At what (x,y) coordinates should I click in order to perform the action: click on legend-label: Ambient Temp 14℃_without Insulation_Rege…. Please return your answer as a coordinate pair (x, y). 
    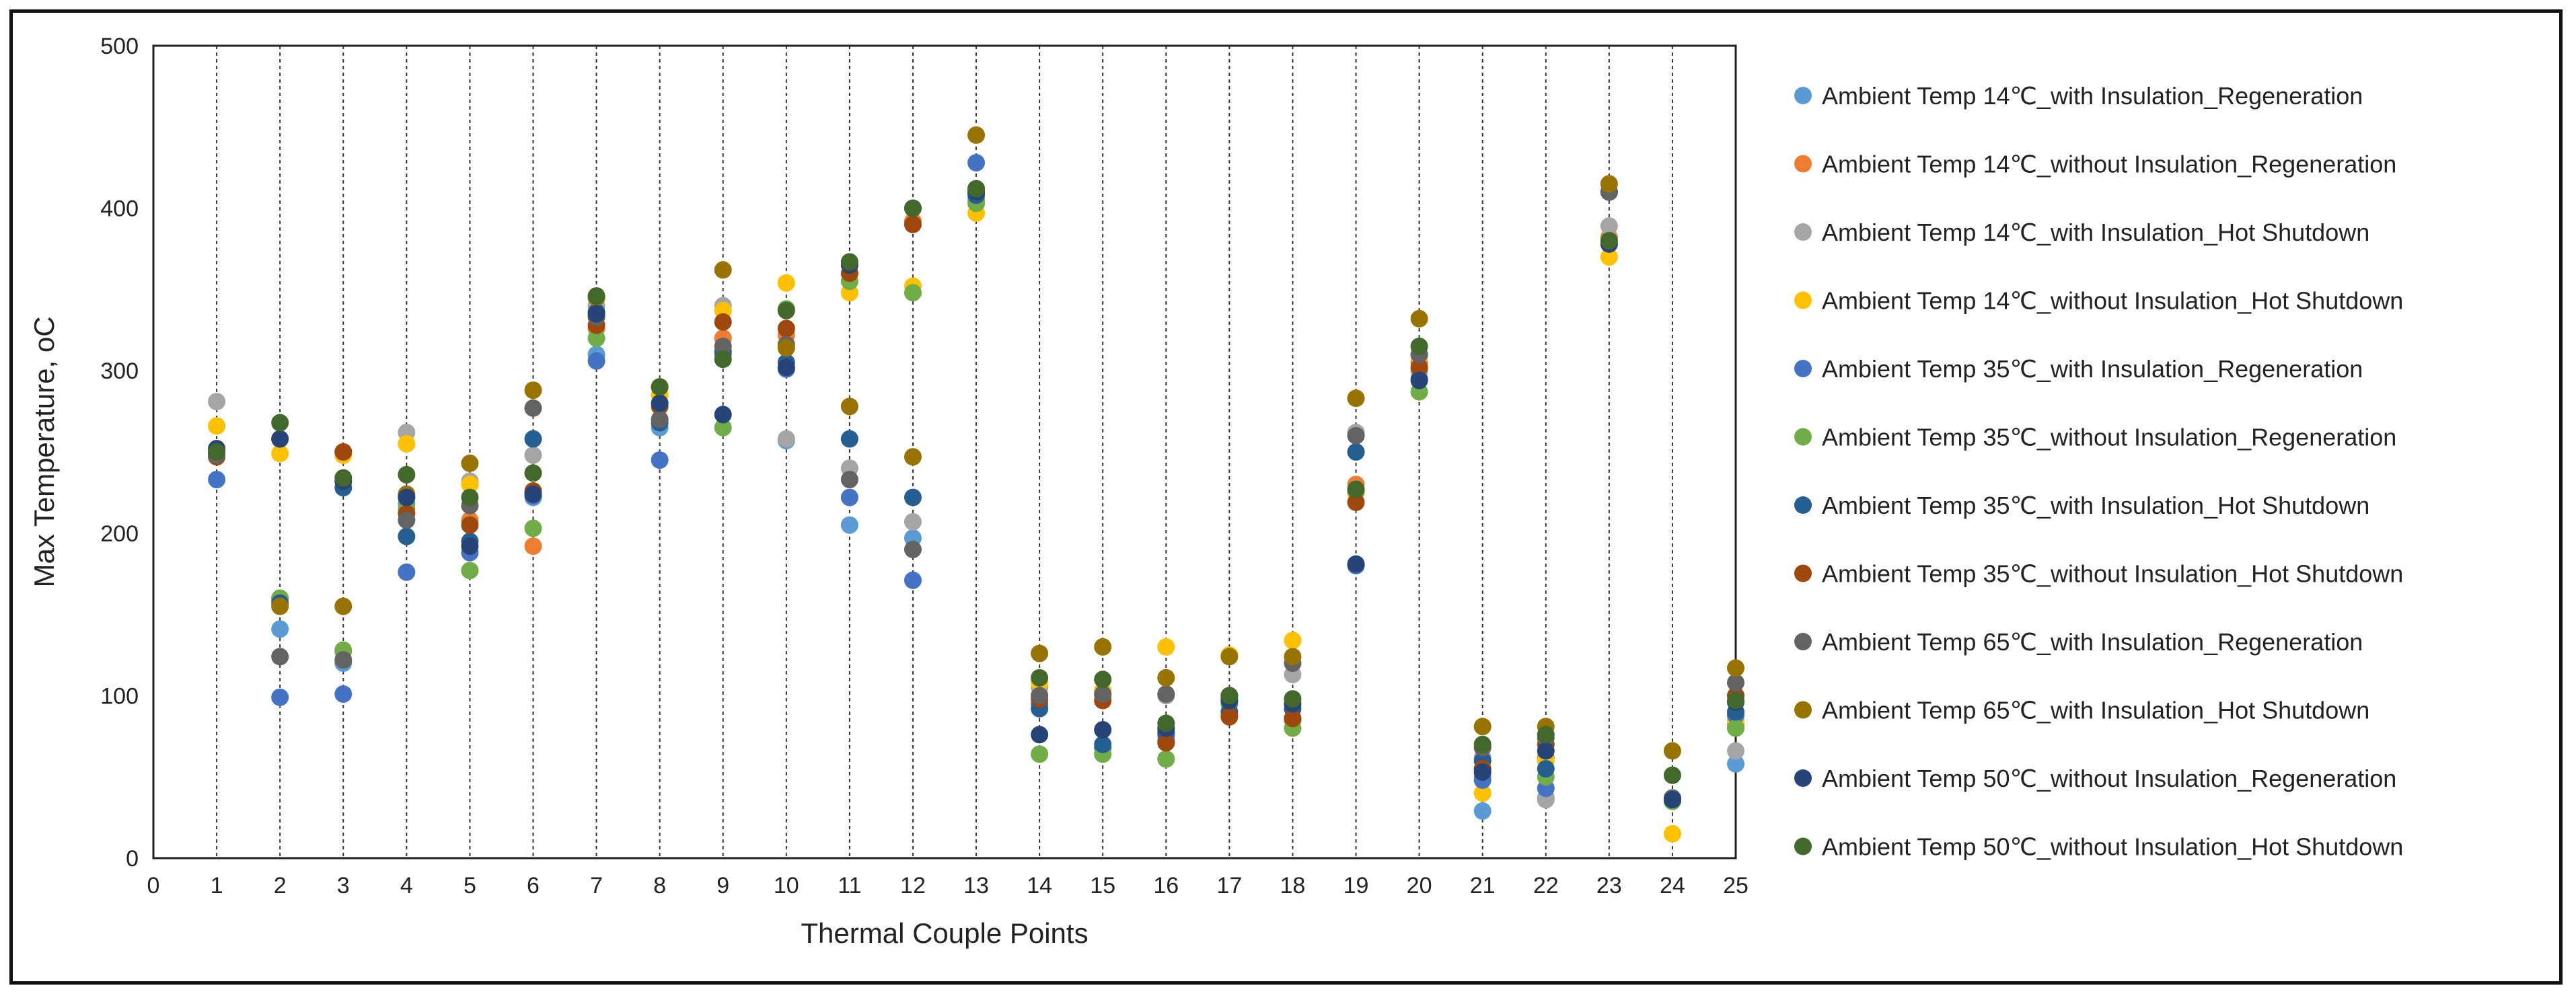
    Looking at the image, I should click on (2109, 164).